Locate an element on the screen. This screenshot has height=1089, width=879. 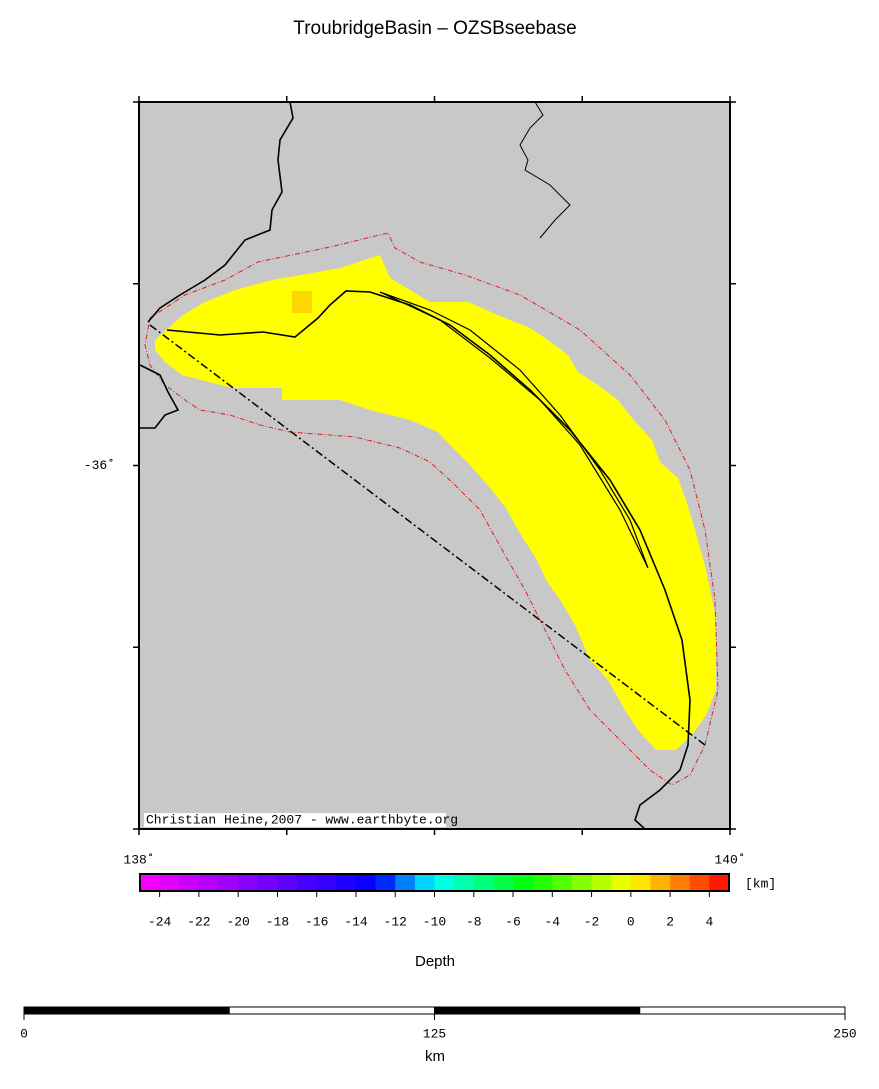
scalebar-tick-label: 0 is located at coordinates (24, 1033).